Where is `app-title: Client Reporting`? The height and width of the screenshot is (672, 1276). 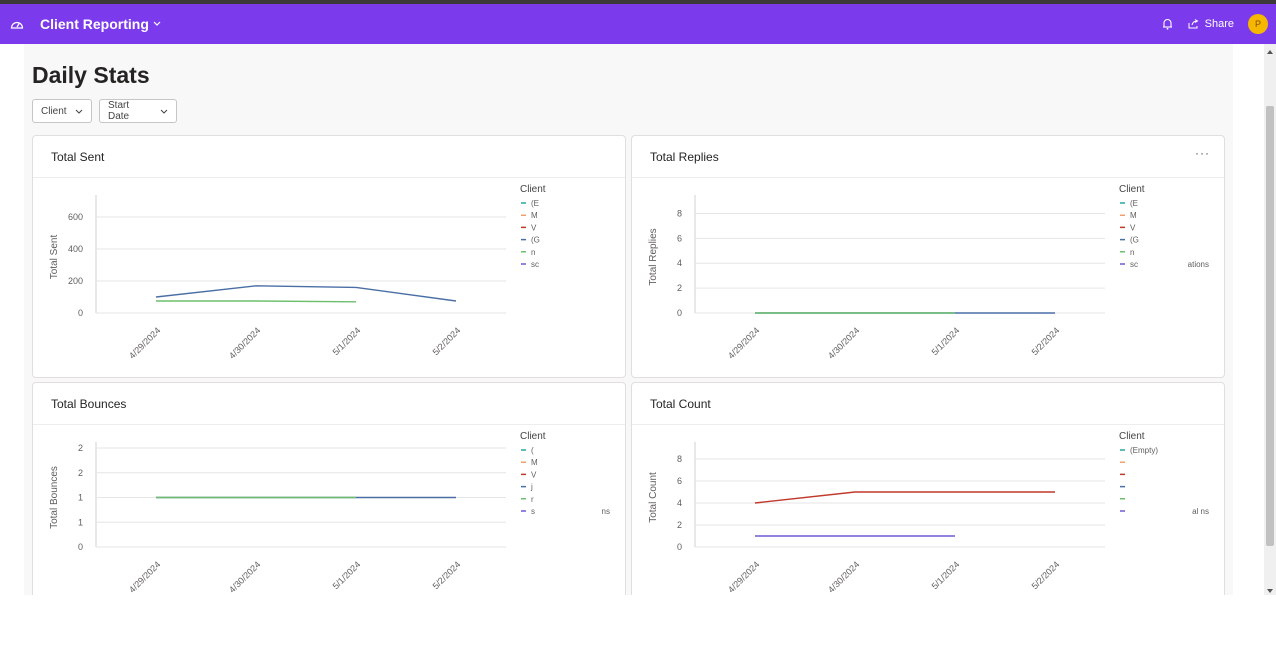
app-title: Client Reporting is located at coordinates (94, 24).